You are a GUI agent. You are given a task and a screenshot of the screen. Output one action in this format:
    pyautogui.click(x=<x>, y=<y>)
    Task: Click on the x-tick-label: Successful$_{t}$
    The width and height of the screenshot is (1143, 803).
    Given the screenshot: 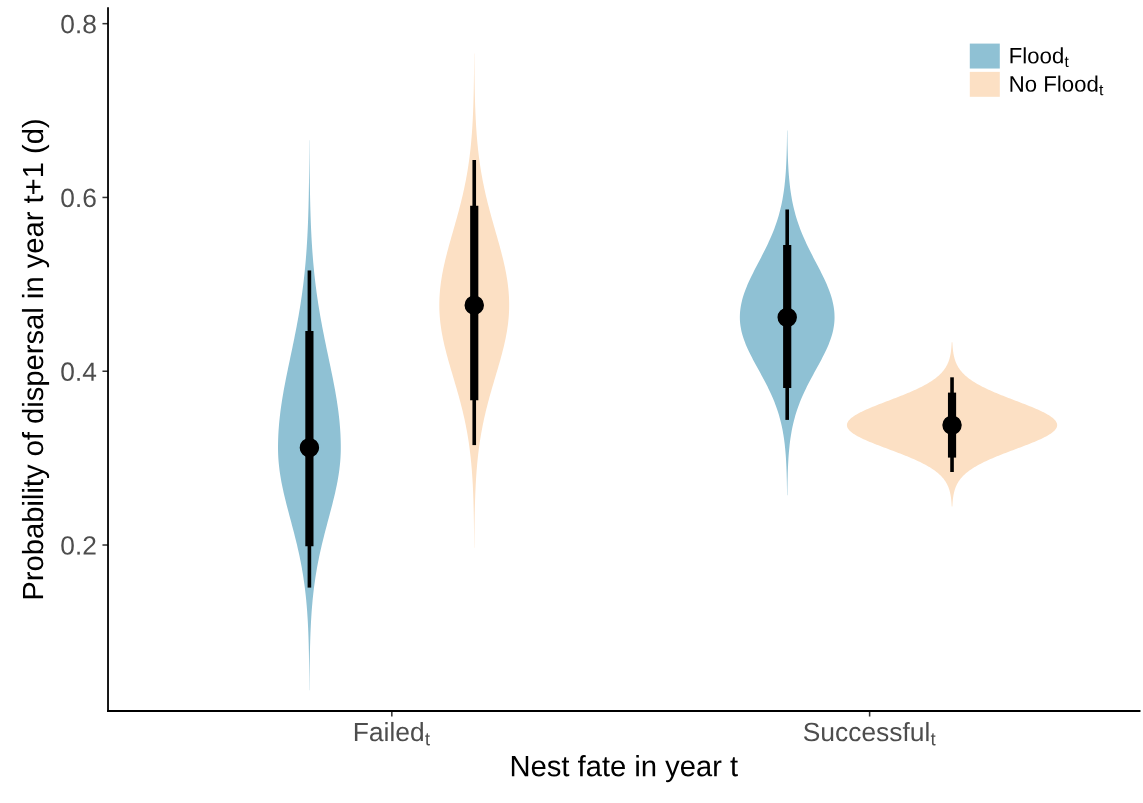 What is the action you would take?
    pyautogui.click(x=869, y=733)
    